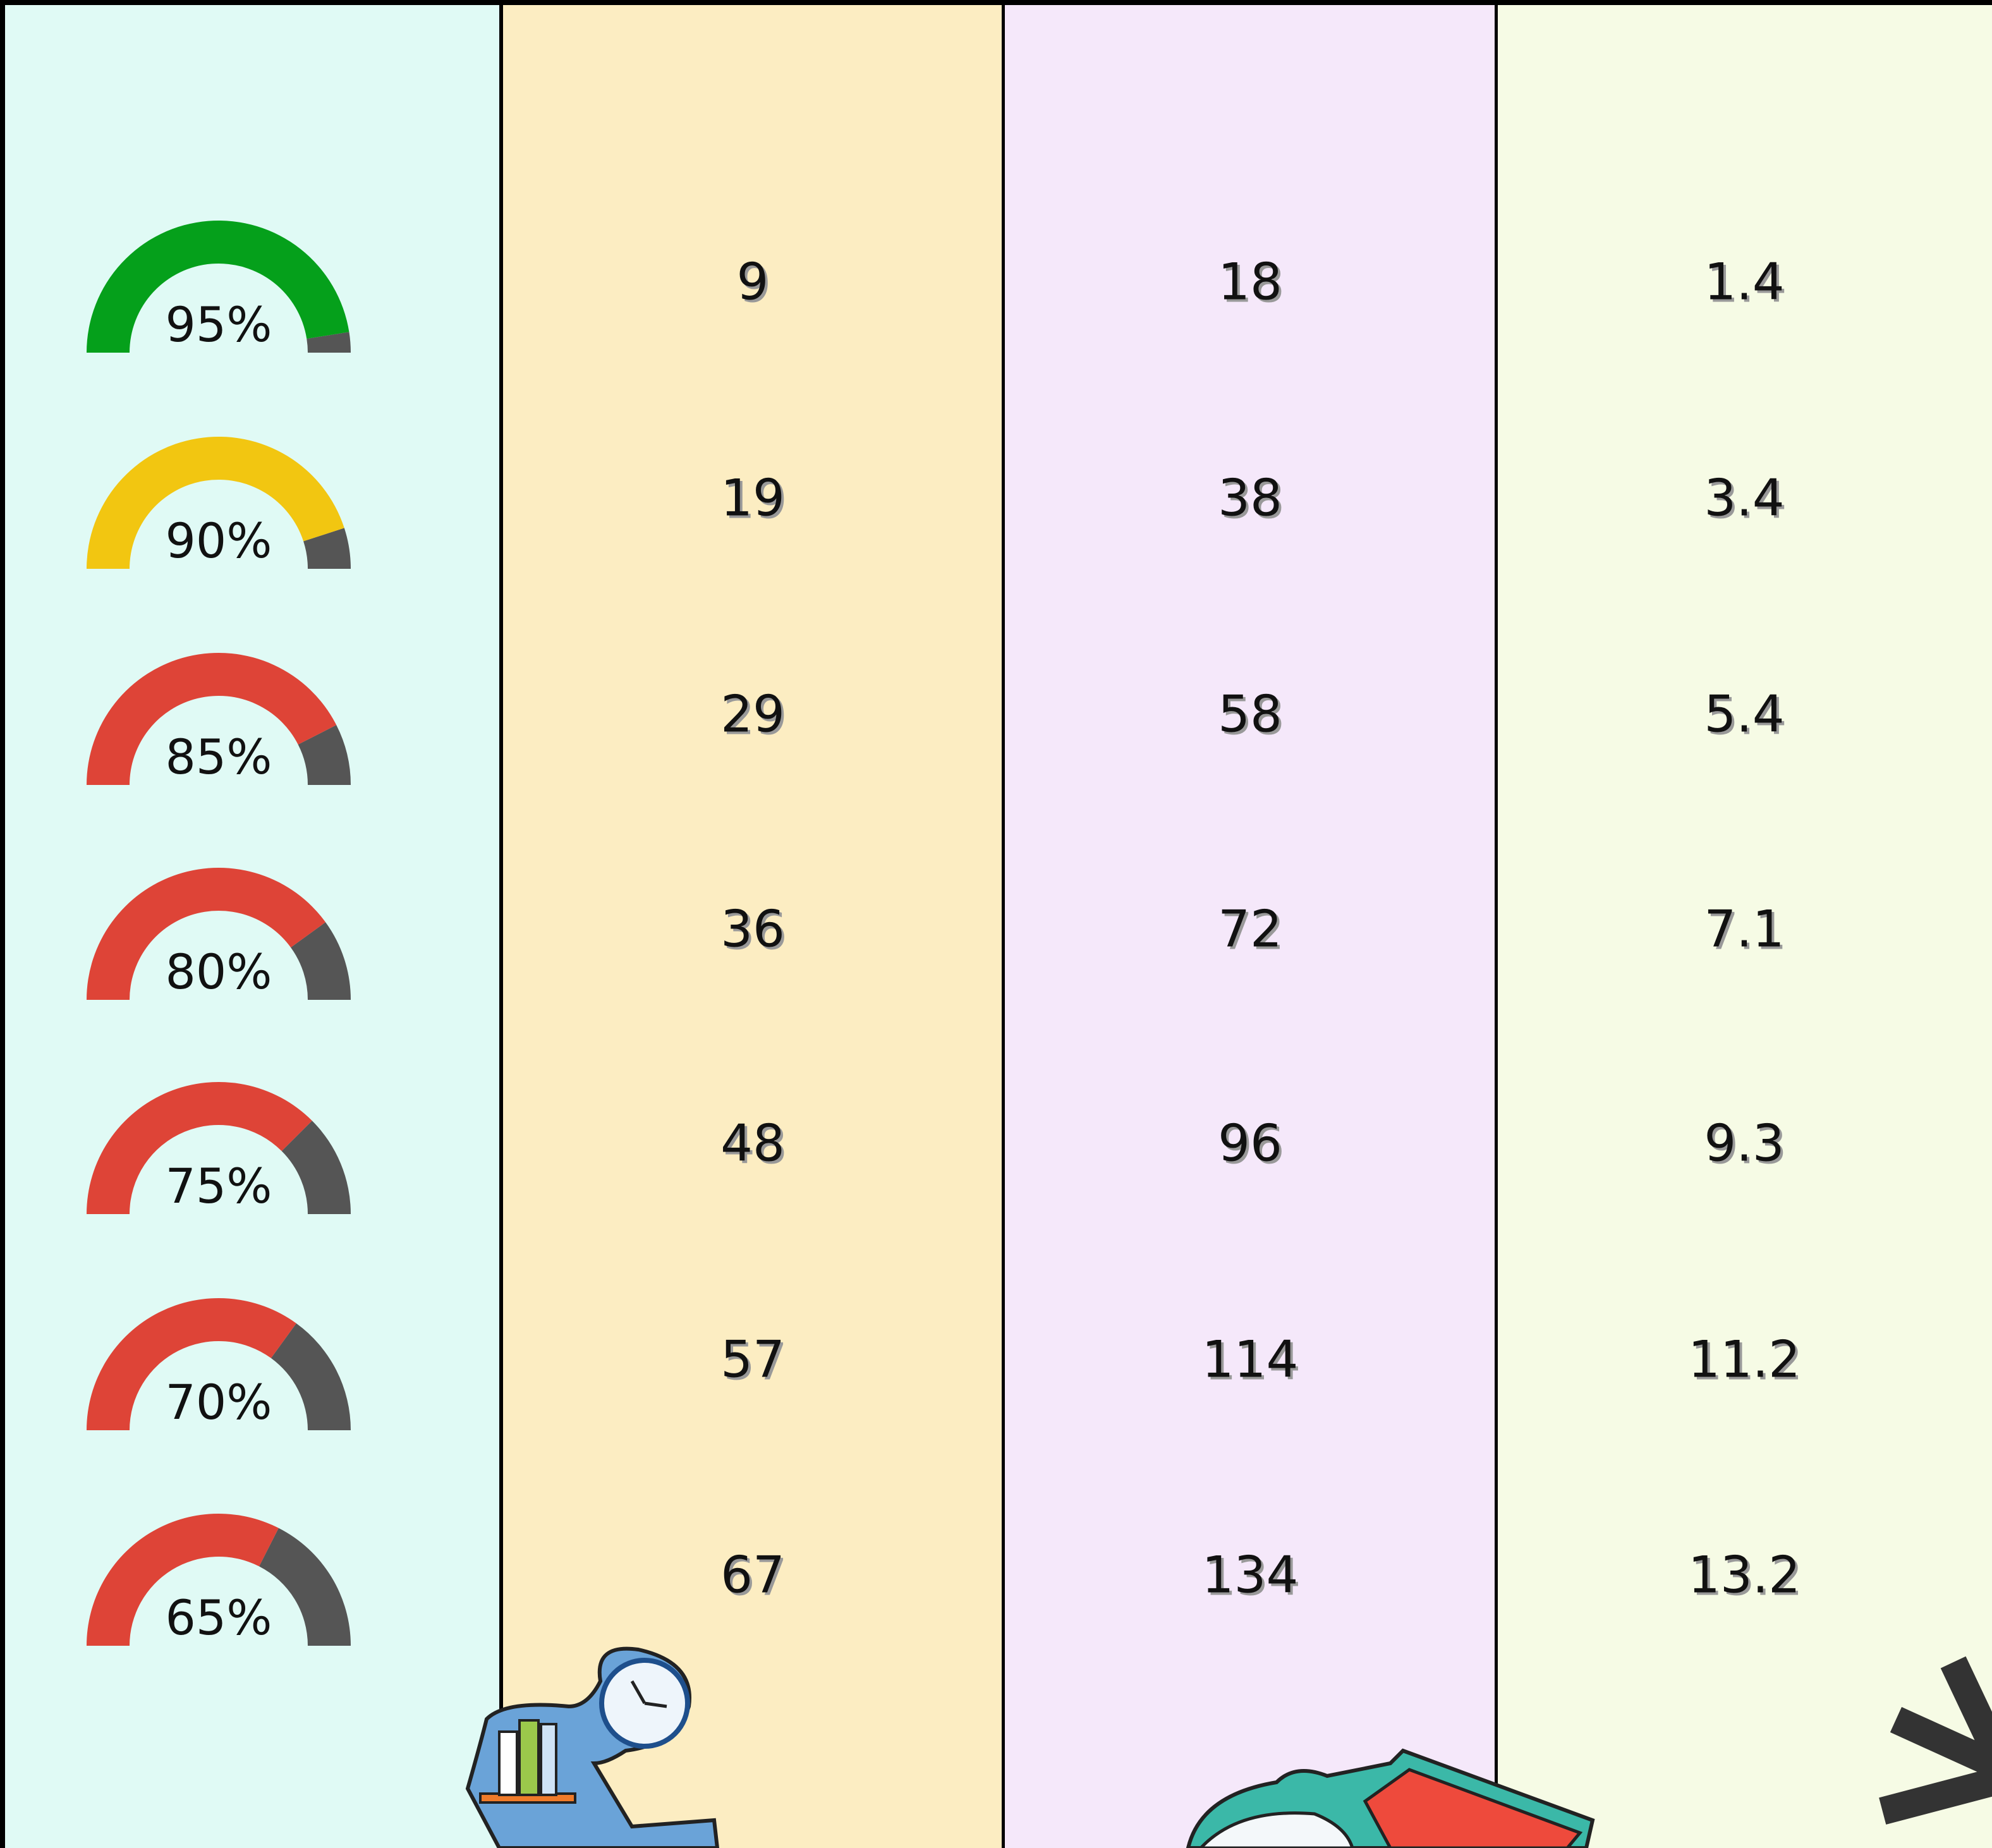 This screenshot has height=1848, width=1992. What do you see at coordinates (996, 2) in the screenshot?
I see `top-border` at bounding box center [996, 2].